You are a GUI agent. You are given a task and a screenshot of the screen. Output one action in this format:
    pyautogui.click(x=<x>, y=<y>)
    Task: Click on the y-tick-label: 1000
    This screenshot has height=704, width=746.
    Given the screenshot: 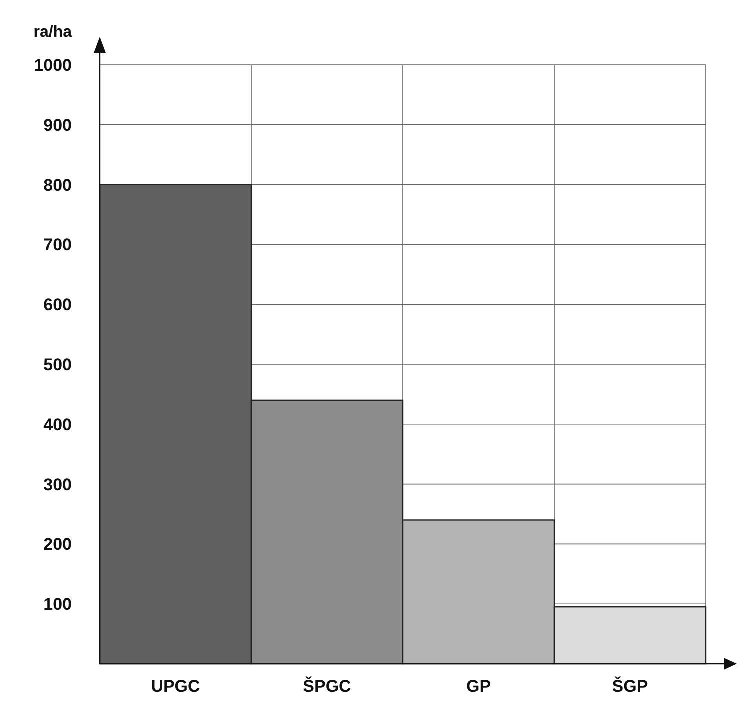 What is the action you would take?
    pyautogui.click(x=53, y=65)
    